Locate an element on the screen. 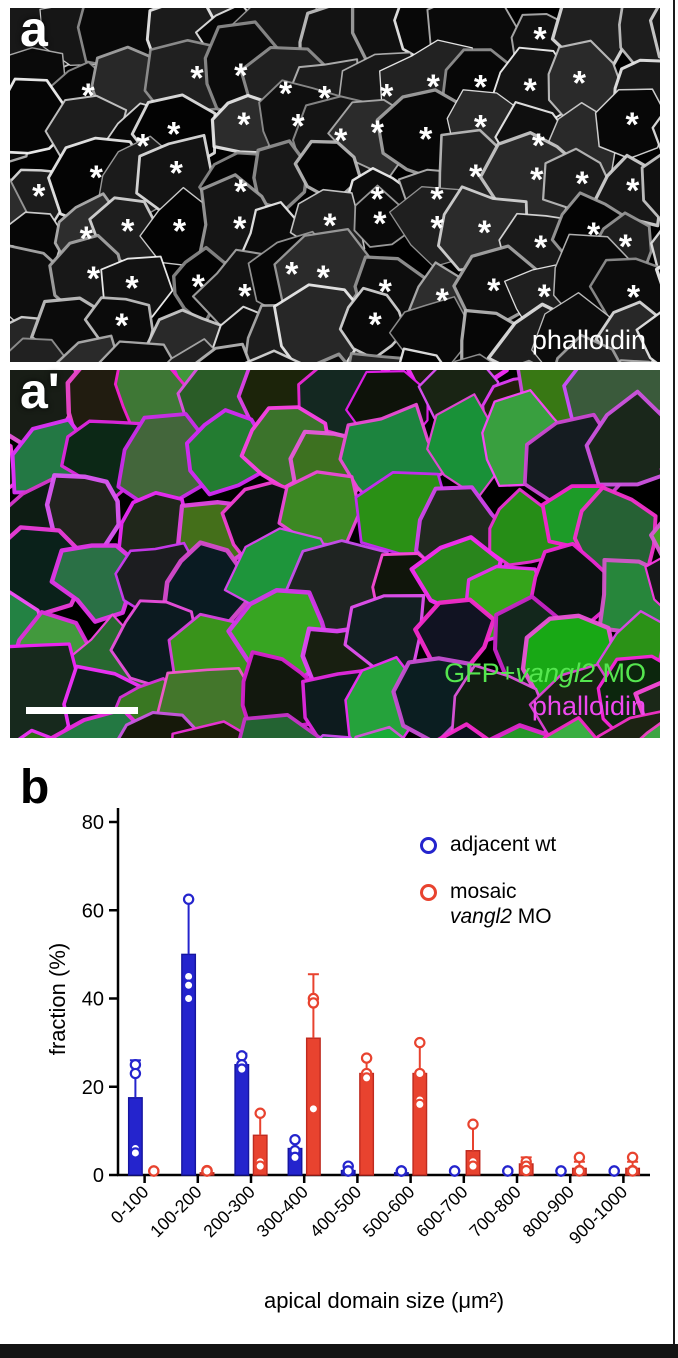 This screenshot has width=678, height=1358. svg-text: 20 is located at coordinates (93, 1088).